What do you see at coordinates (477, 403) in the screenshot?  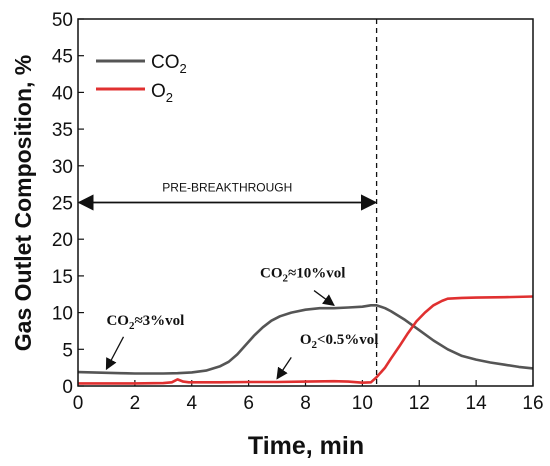 I see `x-tick-label: 14` at bounding box center [477, 403].